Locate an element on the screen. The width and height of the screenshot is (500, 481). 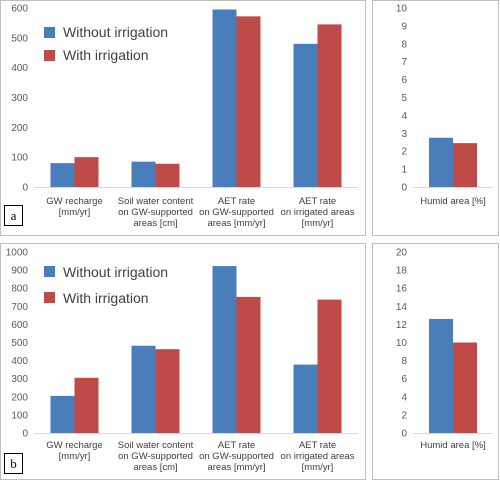
panel-a-label-box is located at coordinates (13, 215).